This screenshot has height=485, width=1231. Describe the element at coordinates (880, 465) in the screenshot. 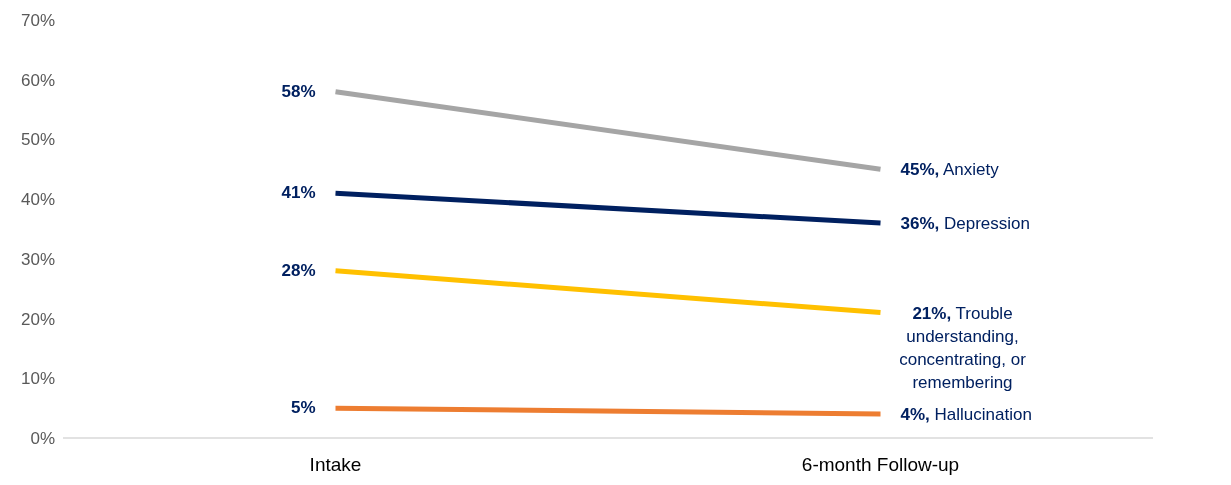

I see `x-tick-label: 6-month Follow-up` at that location.